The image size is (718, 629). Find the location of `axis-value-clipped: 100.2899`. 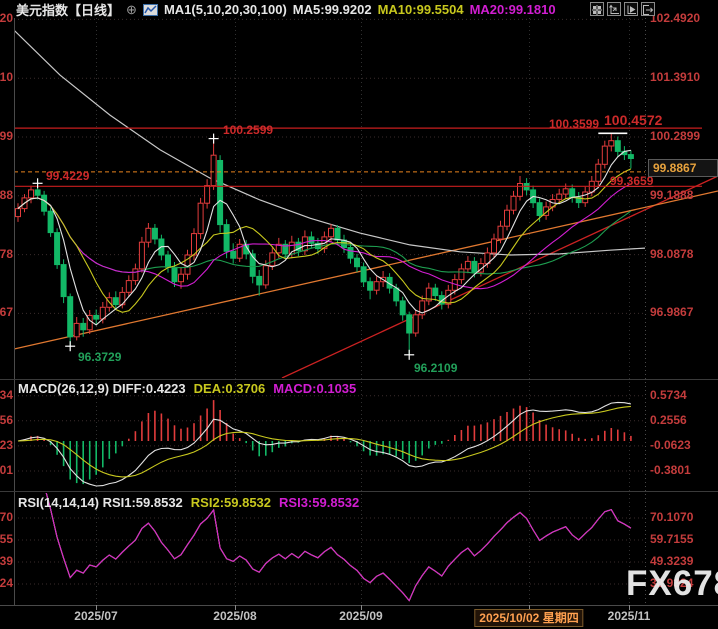

axis-value-clipped: 100.2899 is located at coordinates (6, 136).